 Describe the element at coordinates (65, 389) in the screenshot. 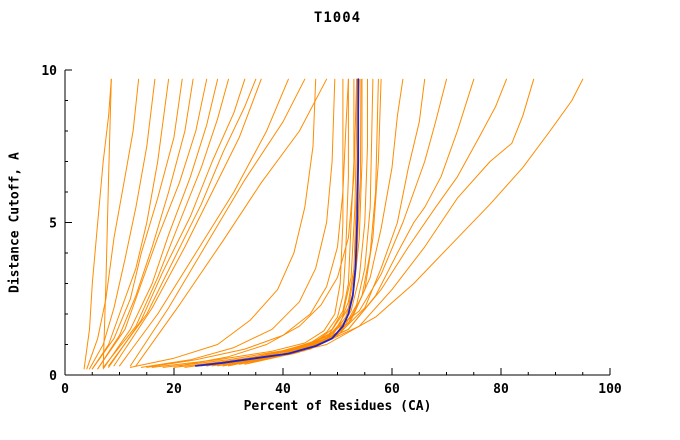

I see `x-tick-label: 0` at that location.